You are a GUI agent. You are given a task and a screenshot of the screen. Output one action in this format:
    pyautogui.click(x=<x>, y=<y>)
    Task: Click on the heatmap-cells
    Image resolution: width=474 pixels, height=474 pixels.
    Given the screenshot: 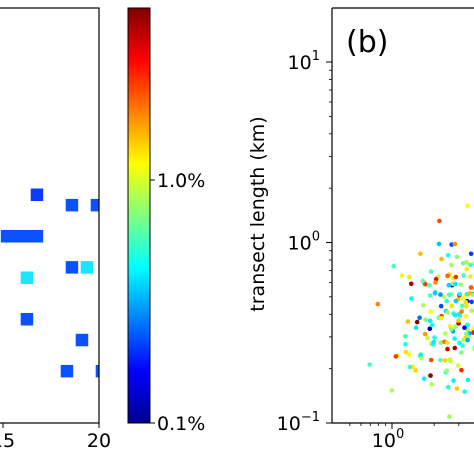 What is the action you would take?
    pyautogui.click(x=57, y=283)
    